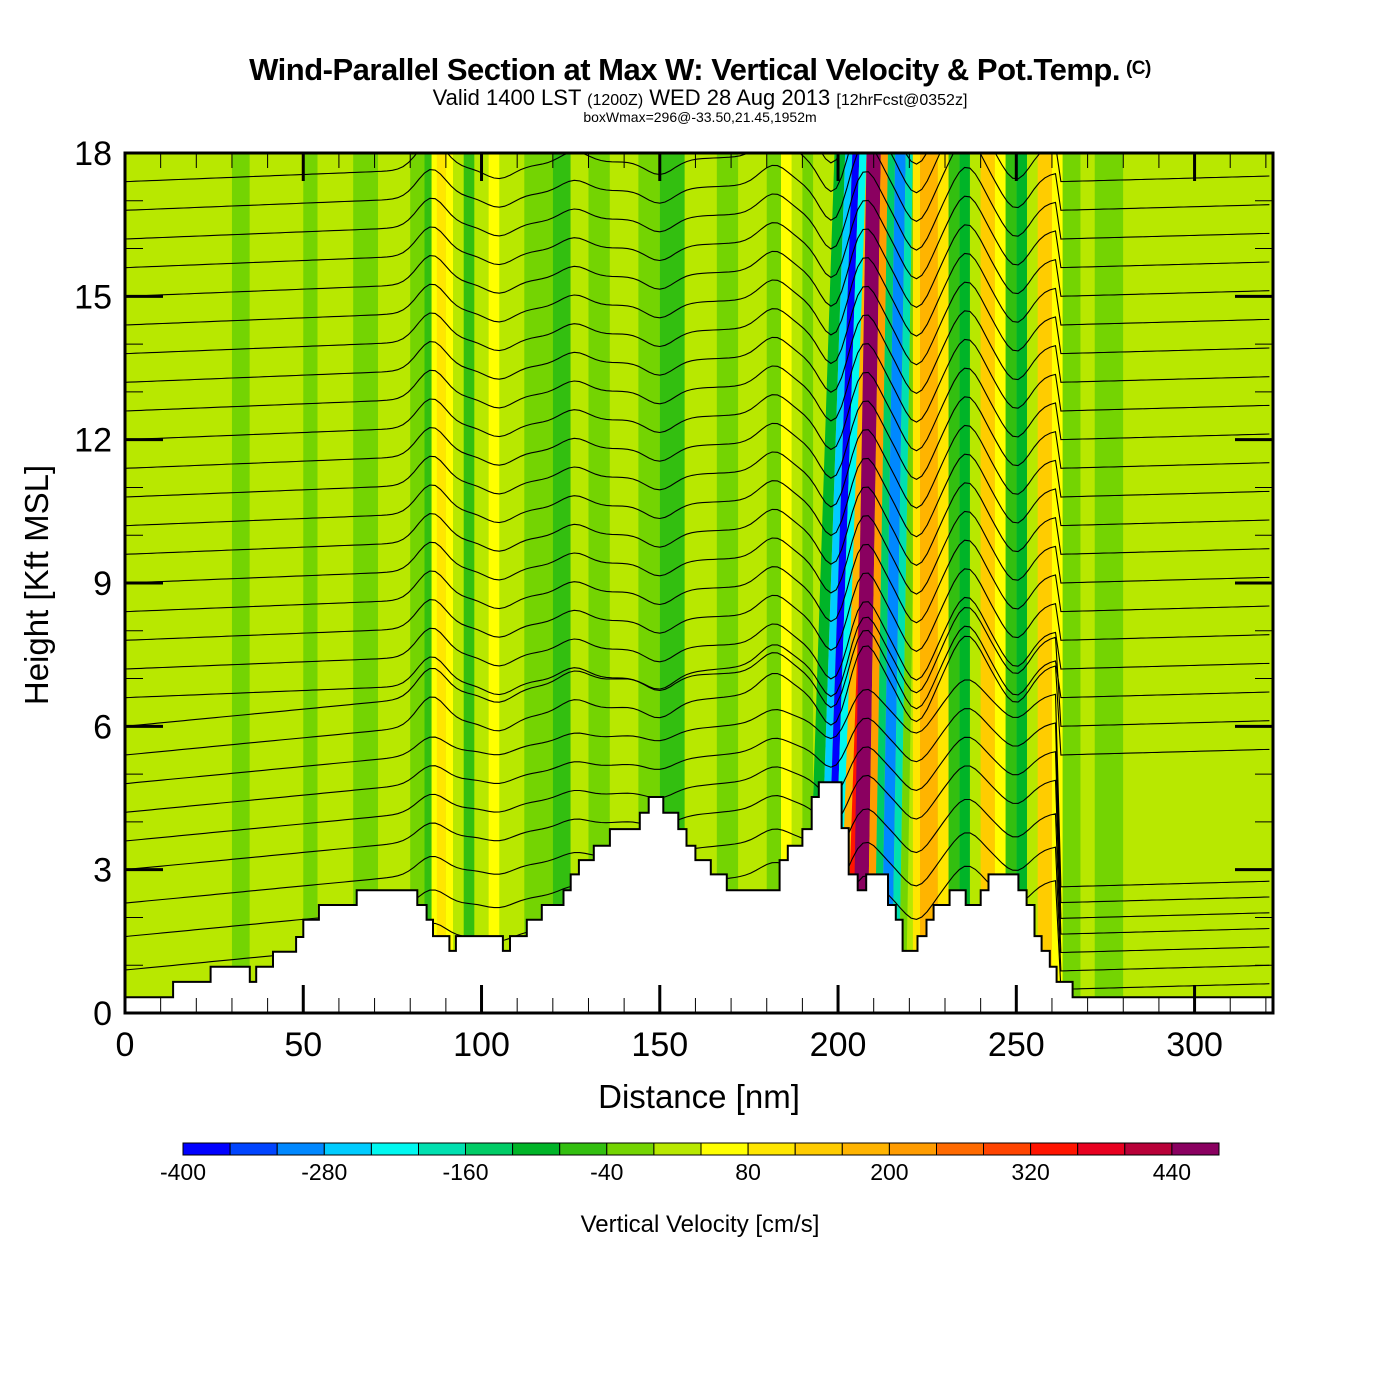  I want to click on x-tick-label: 200, so click(838, 1045).